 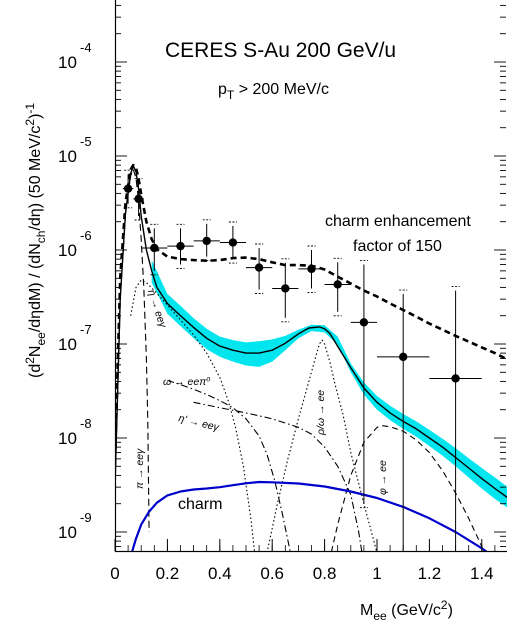 What do you see at coordinates (86, 47) in the screenshot?
I see `y-tick-exponent: -4` at bounding box center [86, 47].